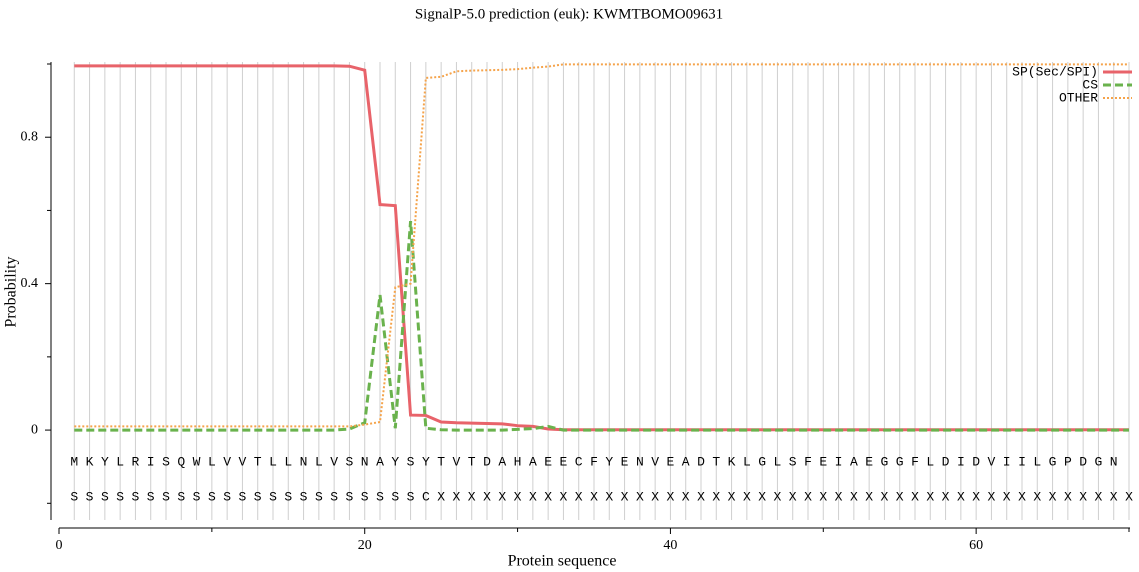  I want to click on sequence-letter: R, so click(136, 461).